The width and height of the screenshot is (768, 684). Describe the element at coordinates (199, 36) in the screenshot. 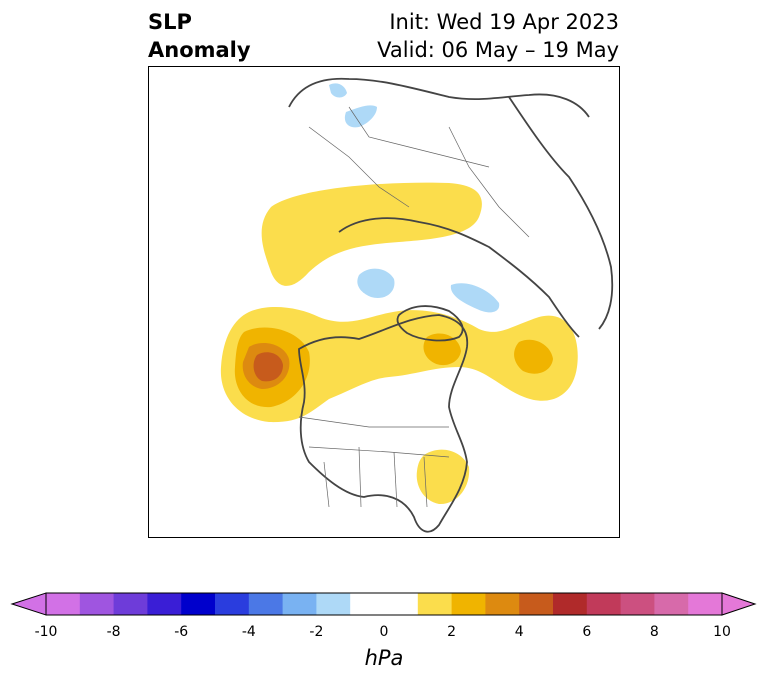

I see `map-title: SLP Anomaly` at that location.